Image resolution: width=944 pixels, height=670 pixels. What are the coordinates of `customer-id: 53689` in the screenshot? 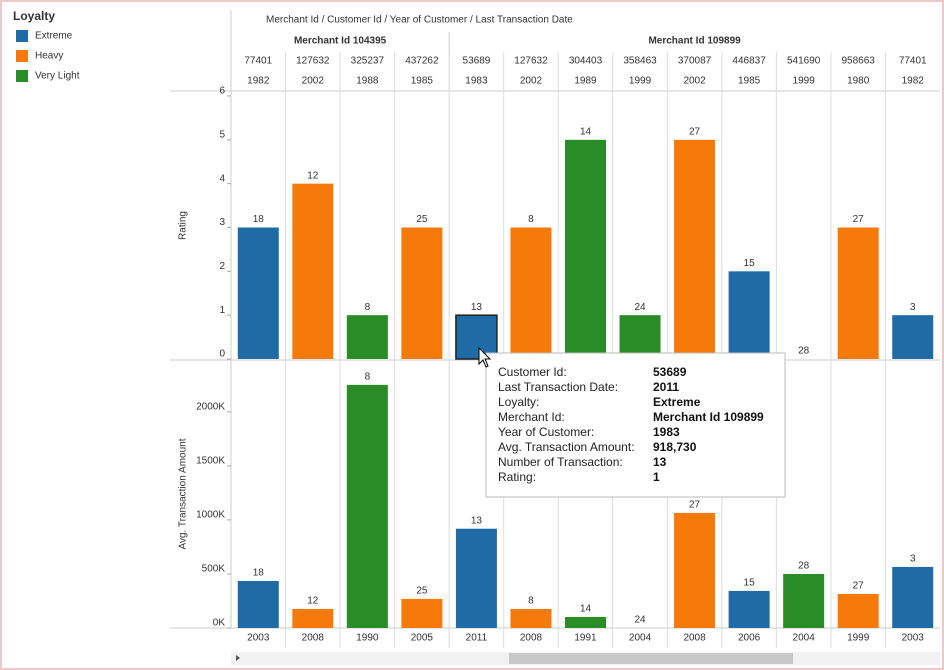 It's located at (477, 61).